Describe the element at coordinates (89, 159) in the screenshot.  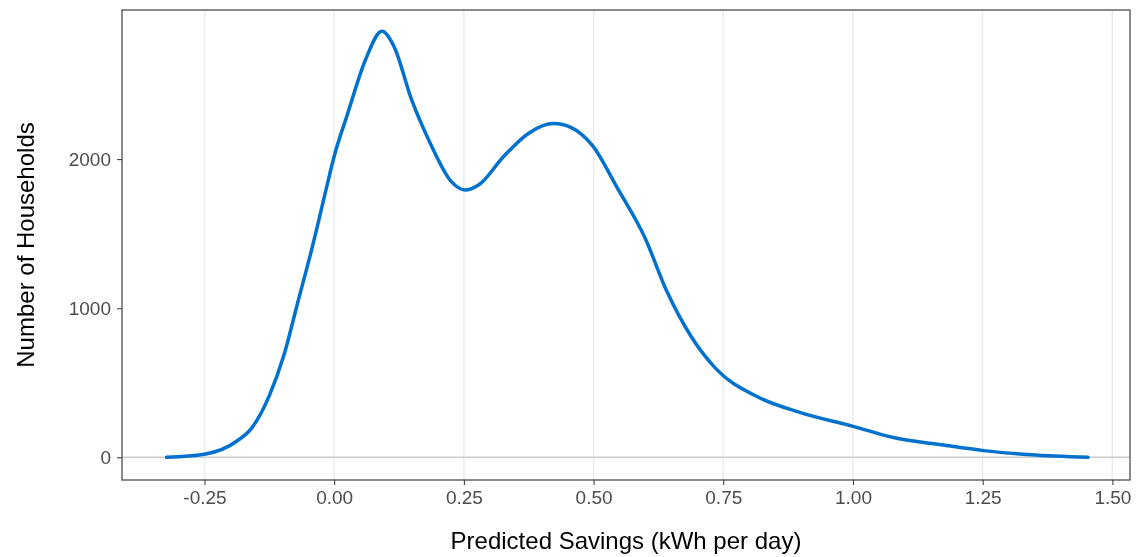
I see `y-tick-label: 2000` at that location.